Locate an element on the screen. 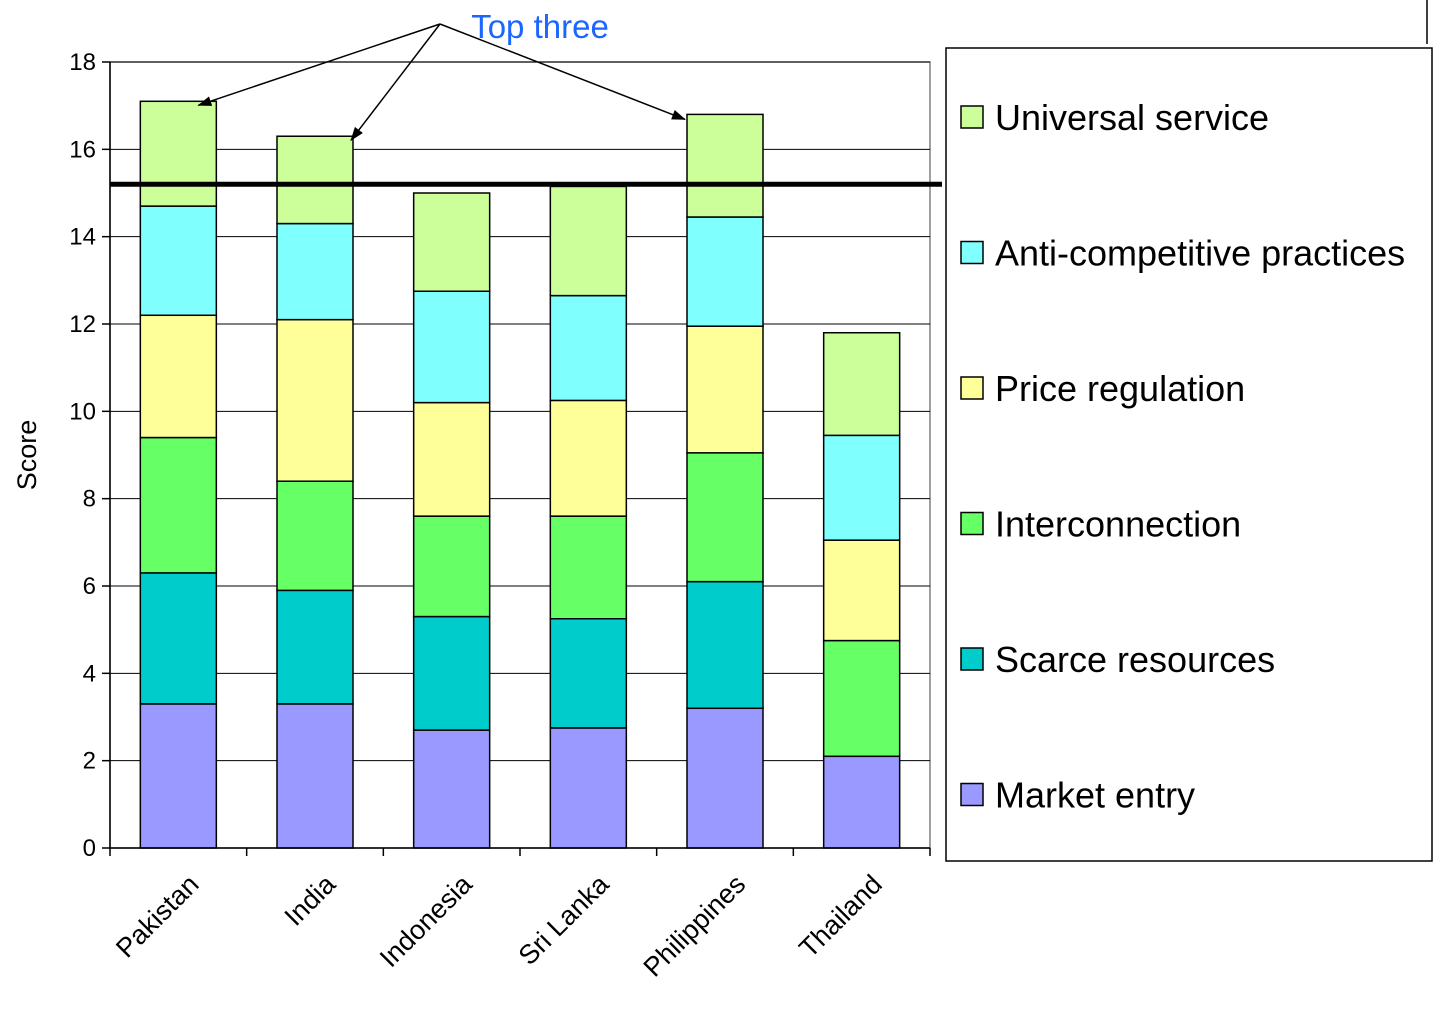 The width and height of the screenshot is (1434, 1021). x-category-label: Sri Lanka is located at coordinates (564, 919).